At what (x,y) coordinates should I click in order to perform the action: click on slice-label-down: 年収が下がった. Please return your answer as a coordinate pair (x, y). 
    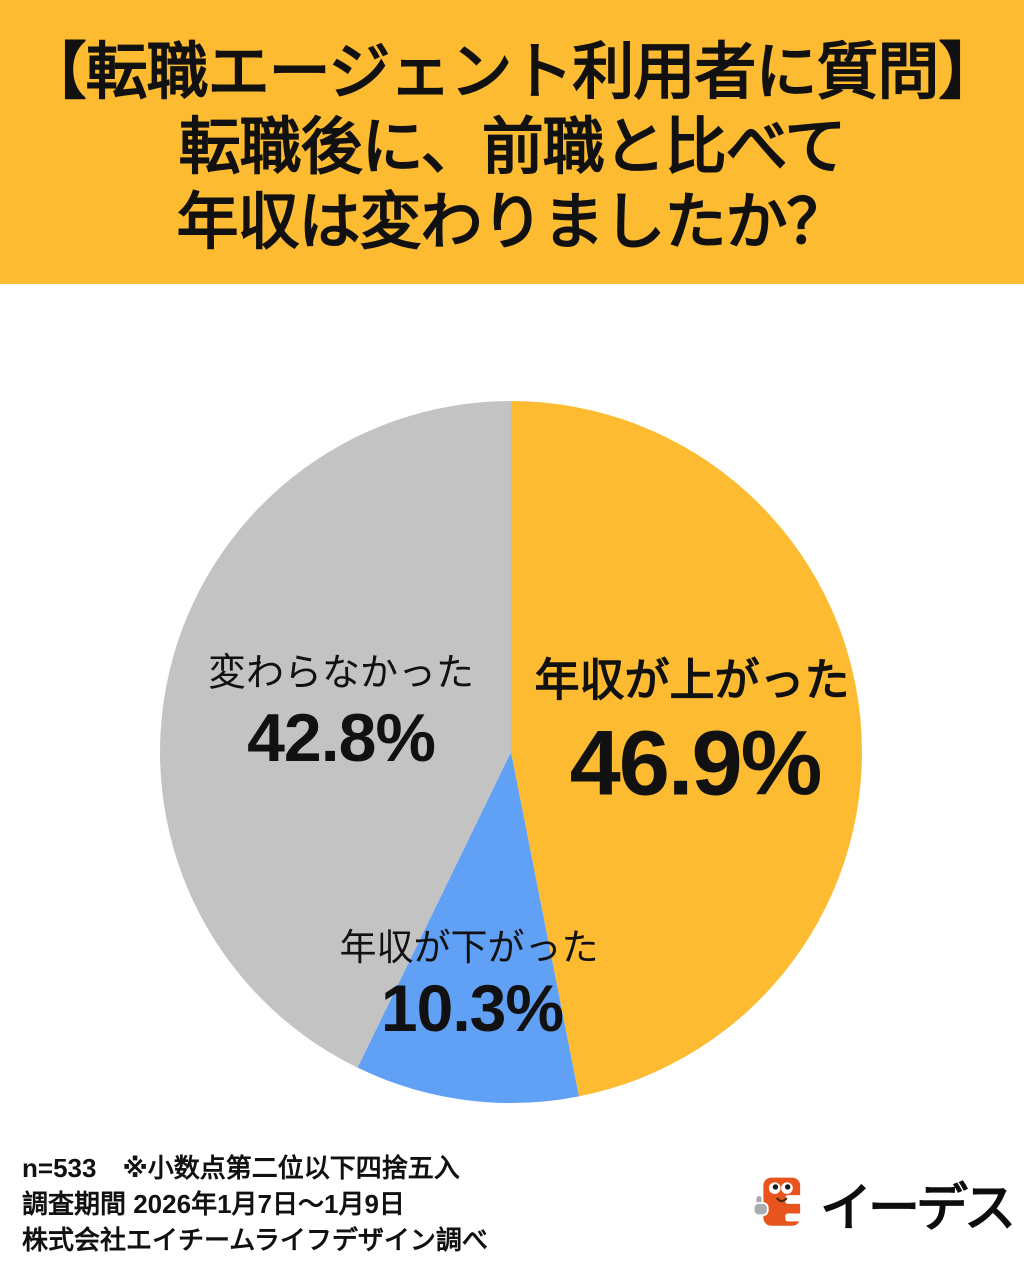
    Looking at the image, I should click on (469, 947).